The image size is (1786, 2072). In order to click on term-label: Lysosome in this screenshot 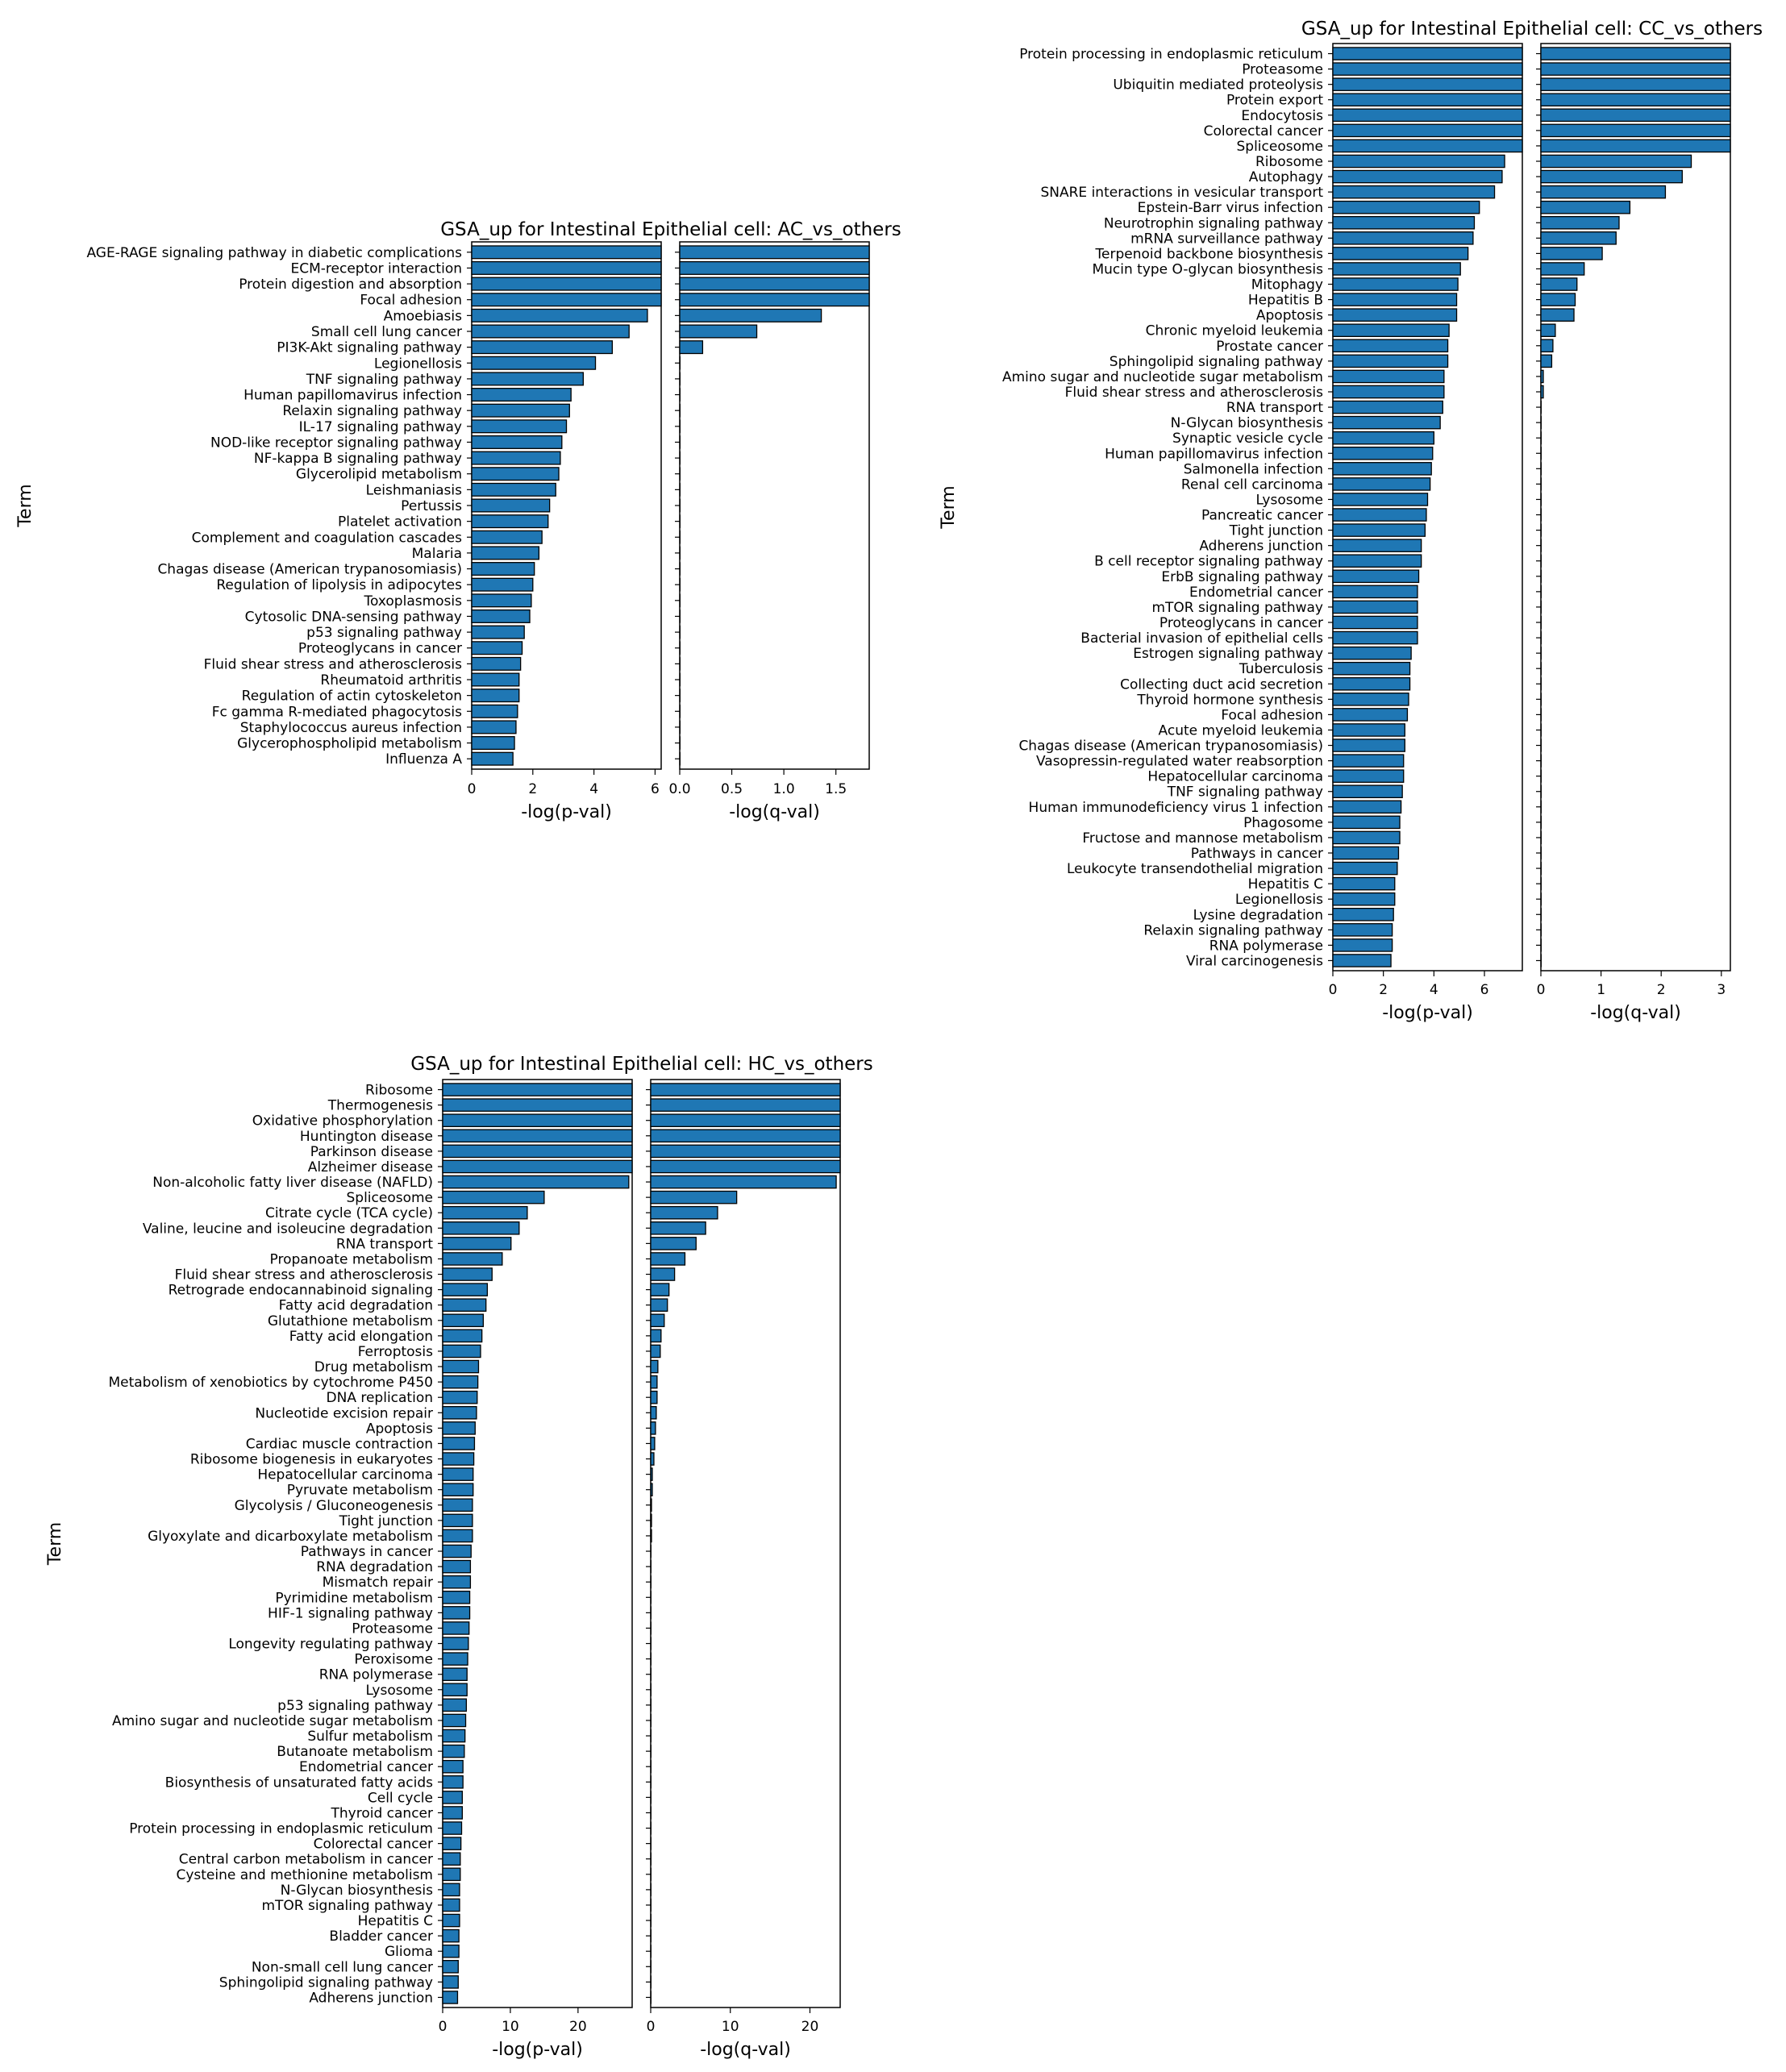, I will do `click(1289, 500)`.